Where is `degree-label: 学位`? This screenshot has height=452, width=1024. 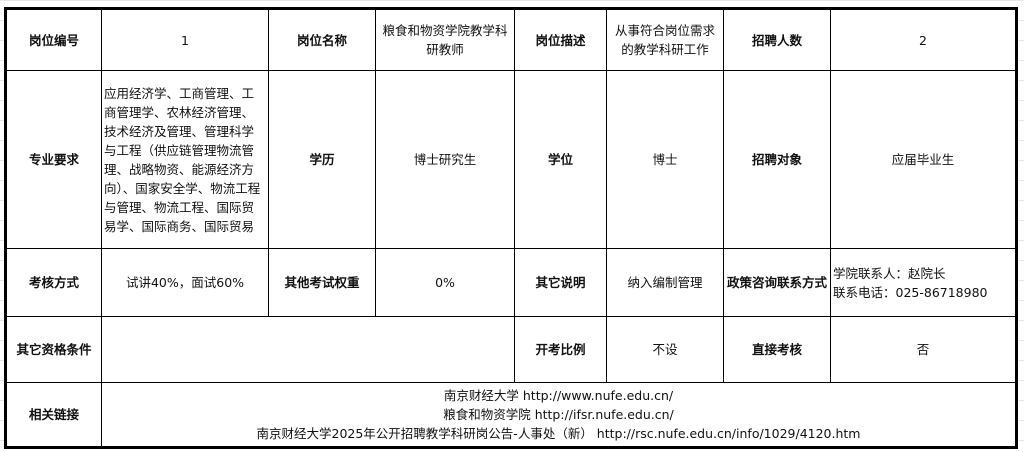 degree-label: 学位 is located at coordinates (560, 159).